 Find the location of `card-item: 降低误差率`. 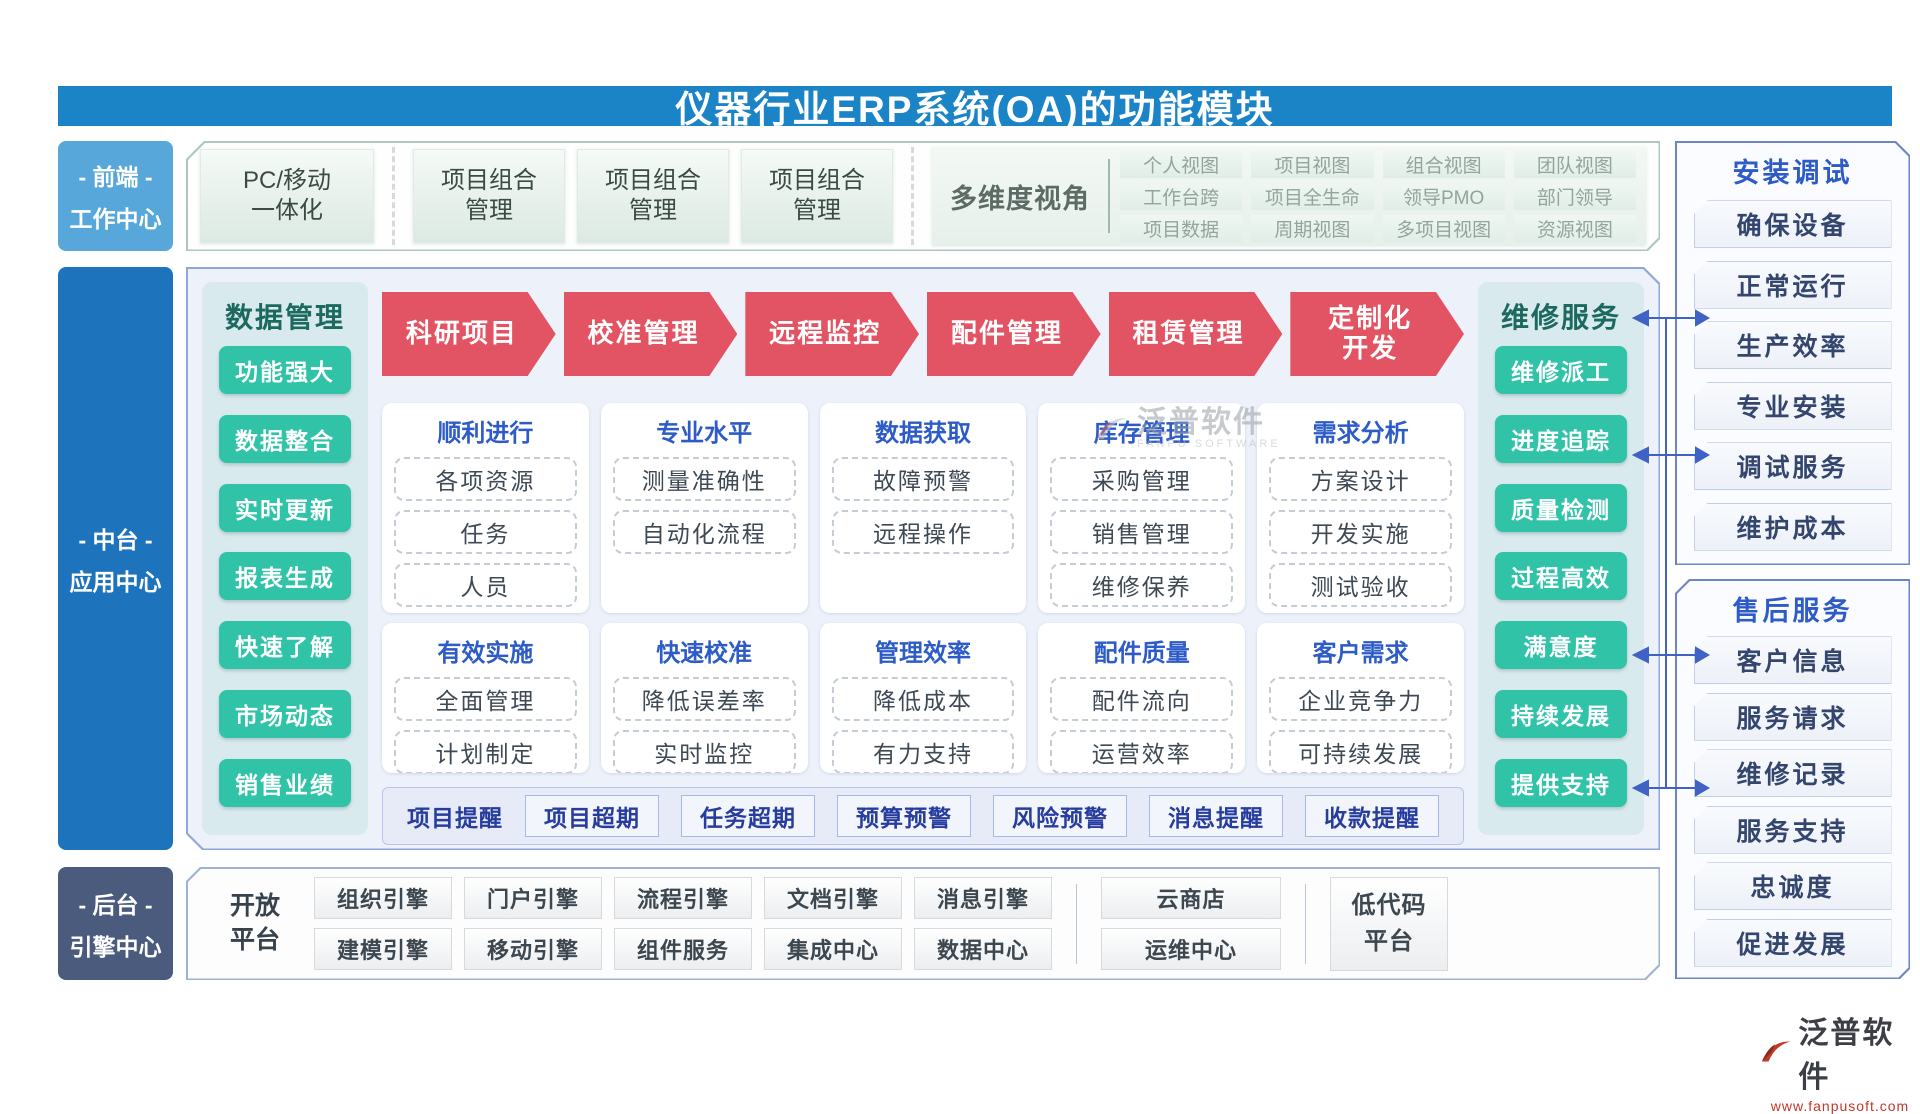

card-item: 降低误差率 is located at coordinates (704, 699).